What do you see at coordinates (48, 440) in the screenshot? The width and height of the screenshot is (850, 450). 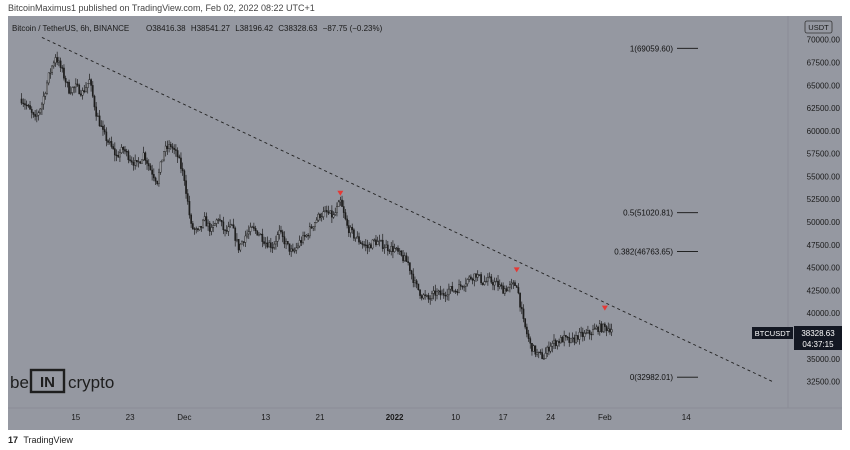 I see `tradingview-brand-text: TradingView` at bounding box center [48, 440].